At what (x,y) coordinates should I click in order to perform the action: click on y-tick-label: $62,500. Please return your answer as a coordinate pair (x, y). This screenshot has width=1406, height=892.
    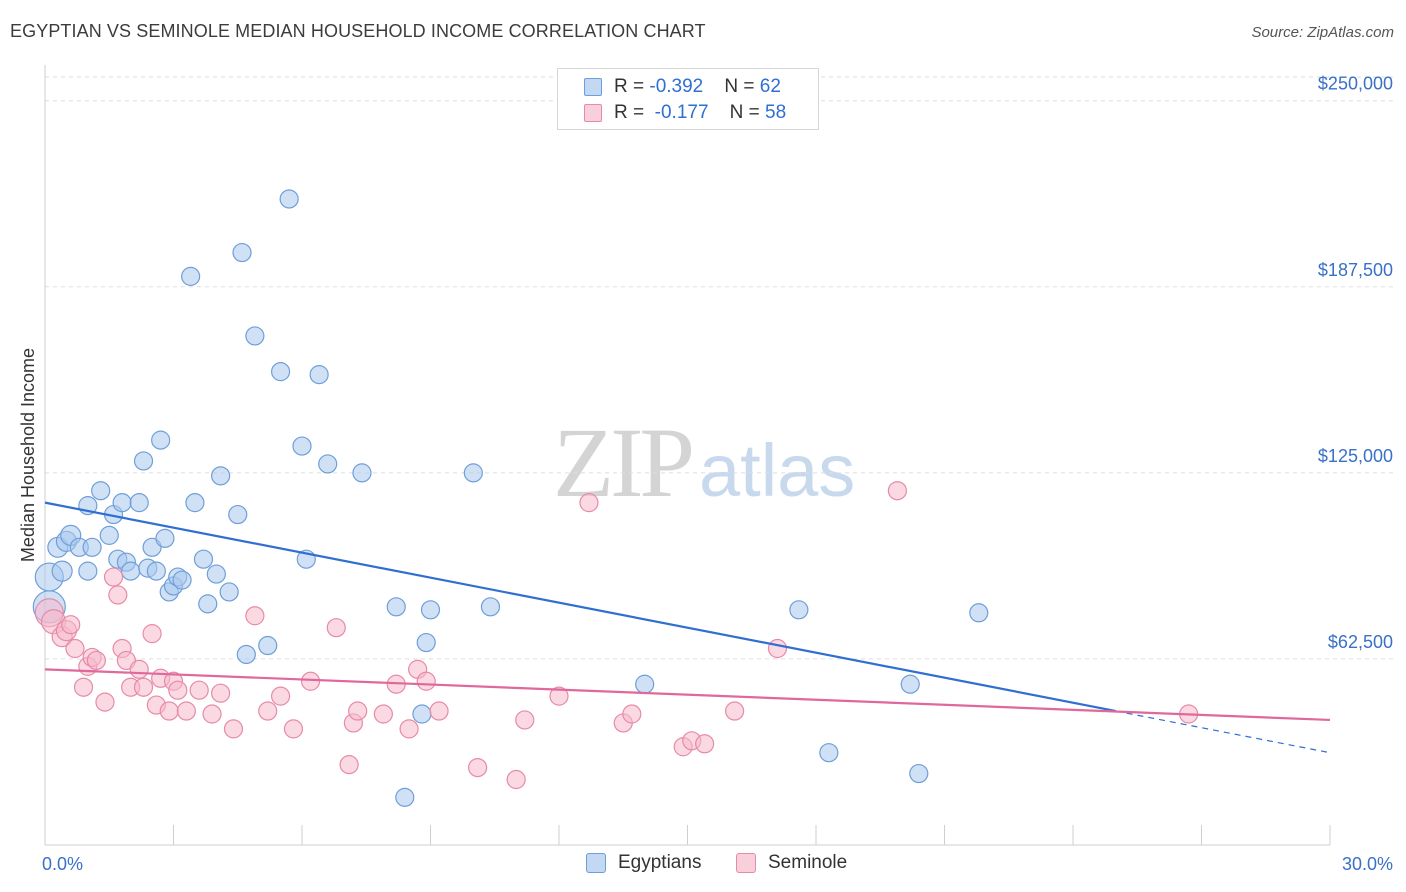
    Looking at the image, I should click on (1360, 642).